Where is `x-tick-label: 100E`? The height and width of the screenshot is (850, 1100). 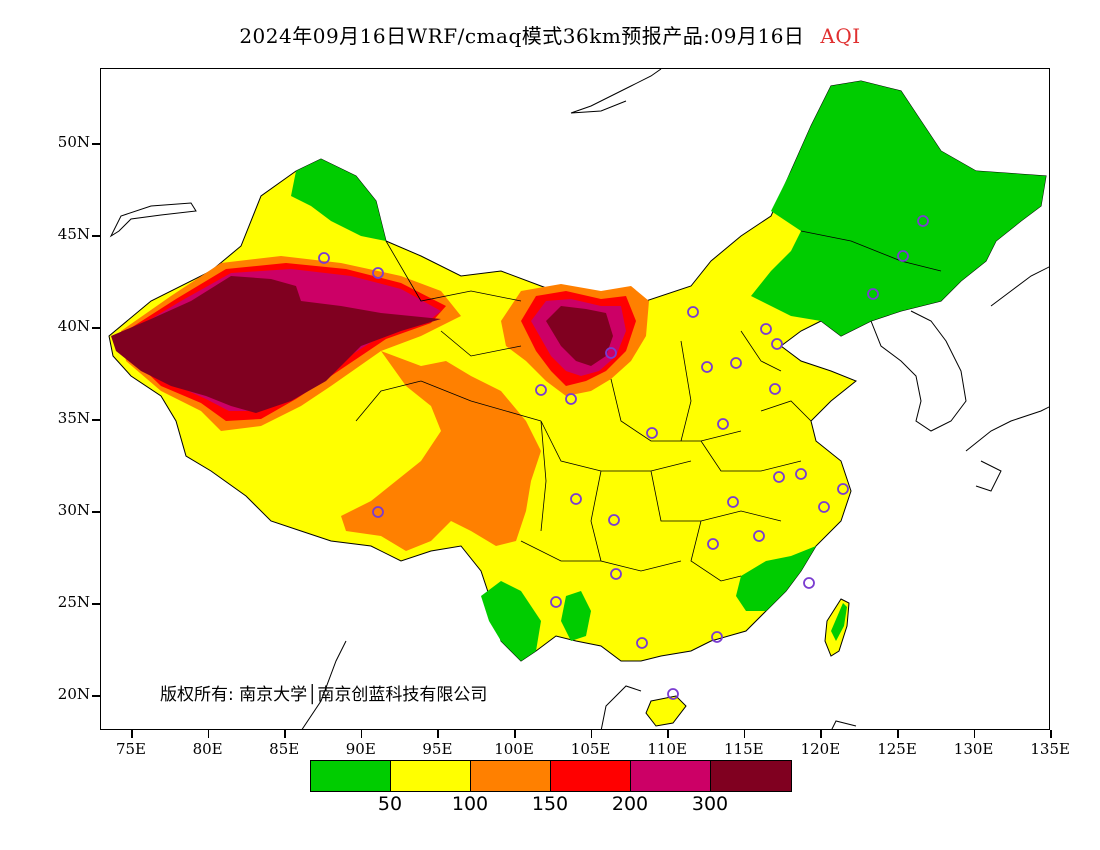
x-tick-label: 100E is located at coordinates (514, 749).